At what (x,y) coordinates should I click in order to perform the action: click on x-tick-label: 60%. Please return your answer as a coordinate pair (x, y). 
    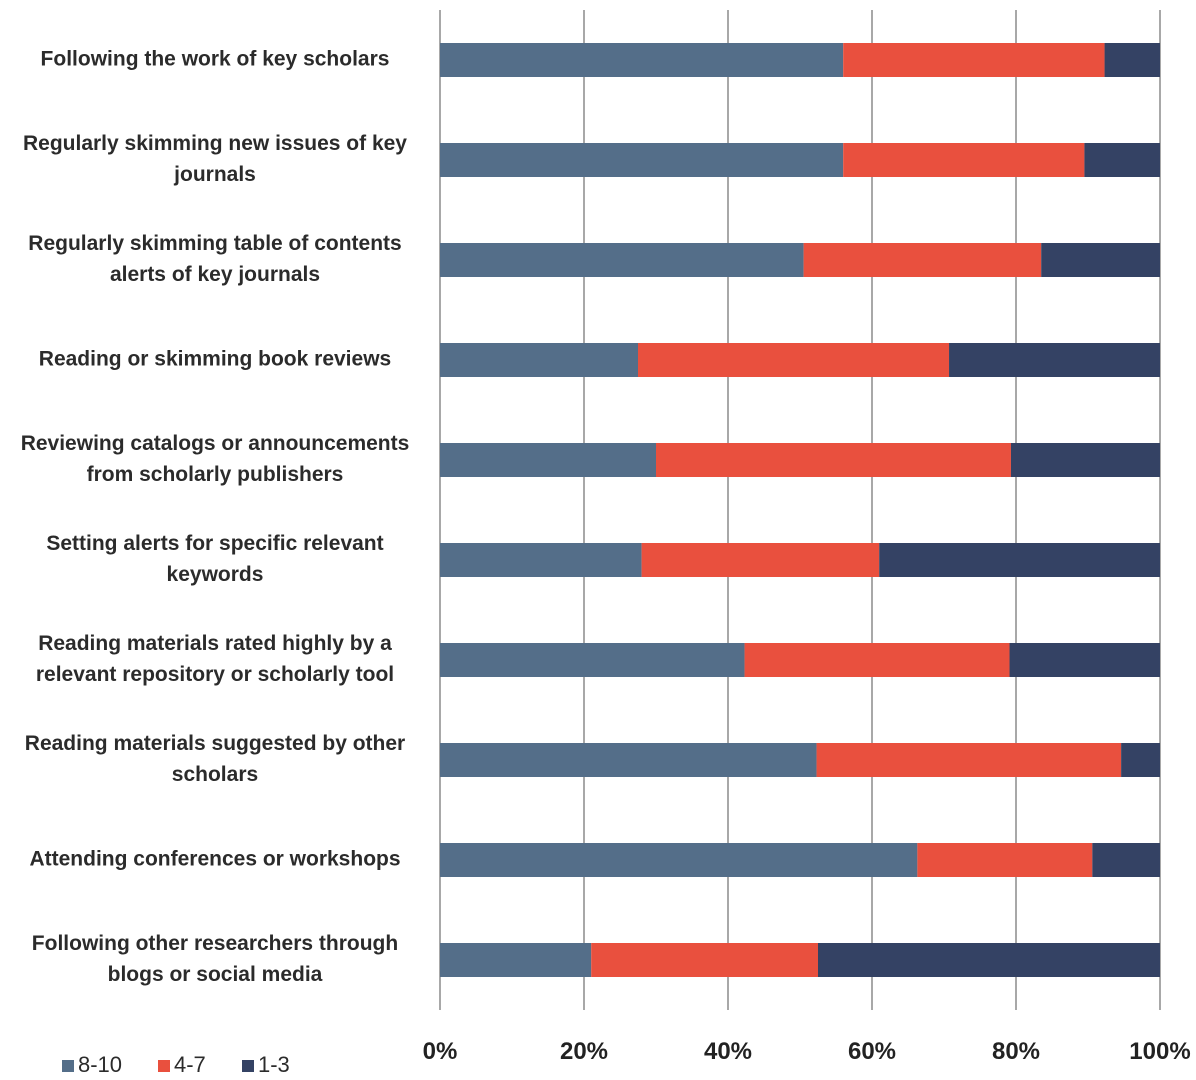
    Looking at the image, I should click on (872, 1051).